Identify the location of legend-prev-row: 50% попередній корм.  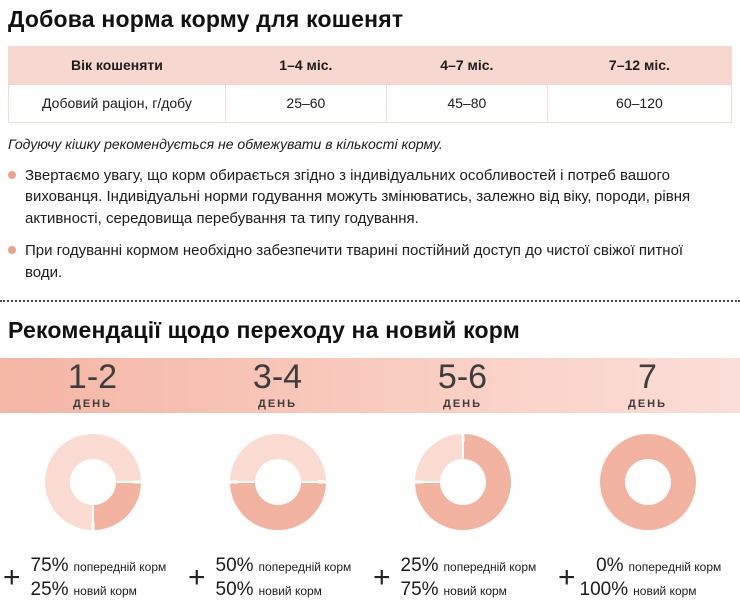
(281, 566).